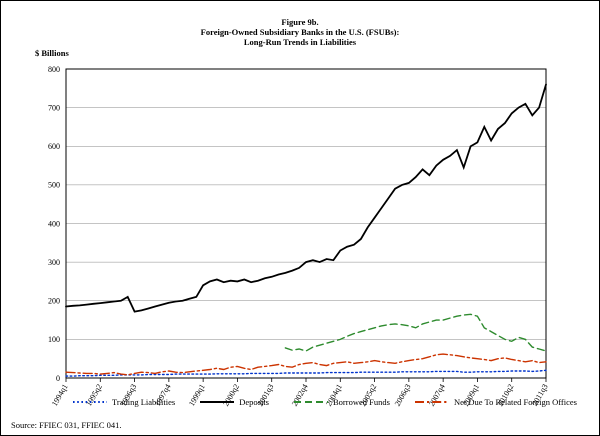 The height and width of the screenshot is (436, 600). Describe the element at coordinates (144, 402) in the screenshot. I see `legend-label: Trading Liabilities` at that location.